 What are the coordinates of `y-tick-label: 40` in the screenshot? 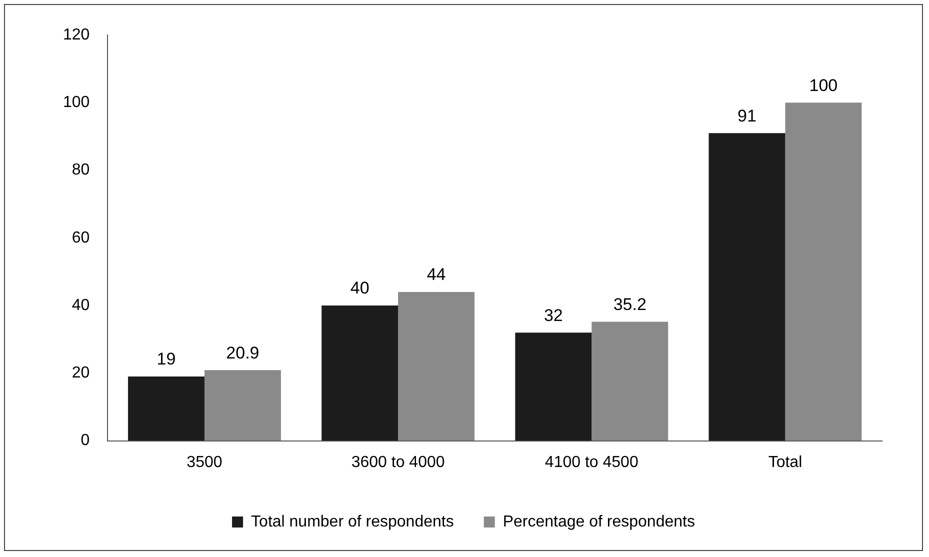 It's located at (81, 305).